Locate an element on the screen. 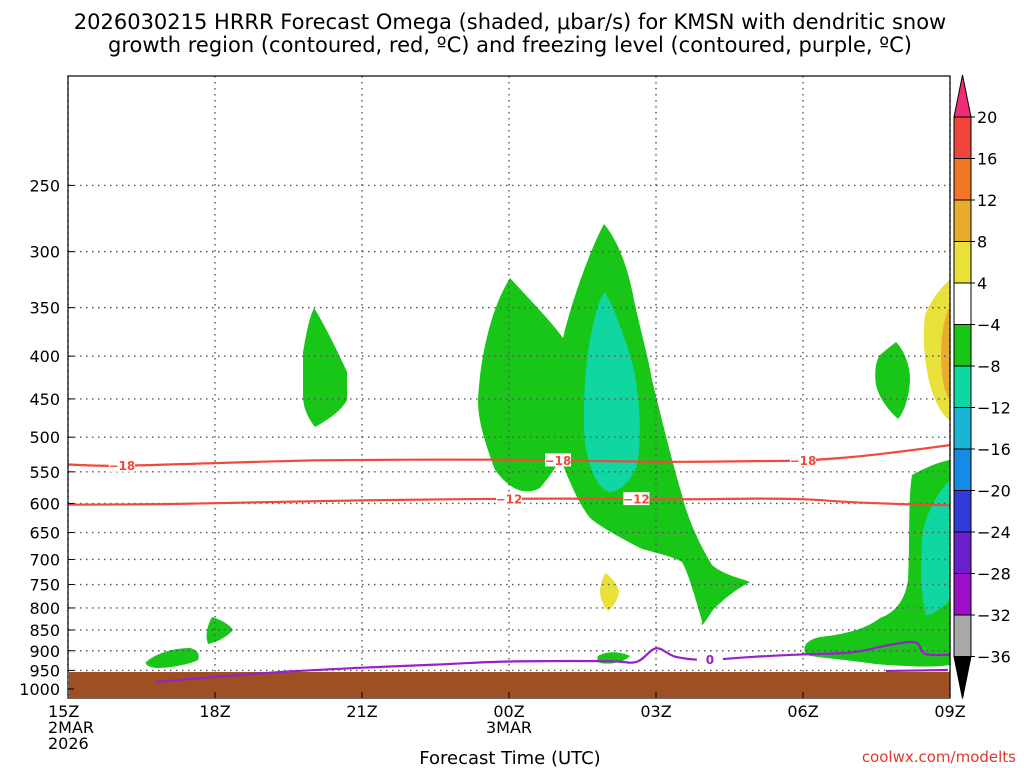  colorbar-label-10: −24 is located at coordinates (994, 532).